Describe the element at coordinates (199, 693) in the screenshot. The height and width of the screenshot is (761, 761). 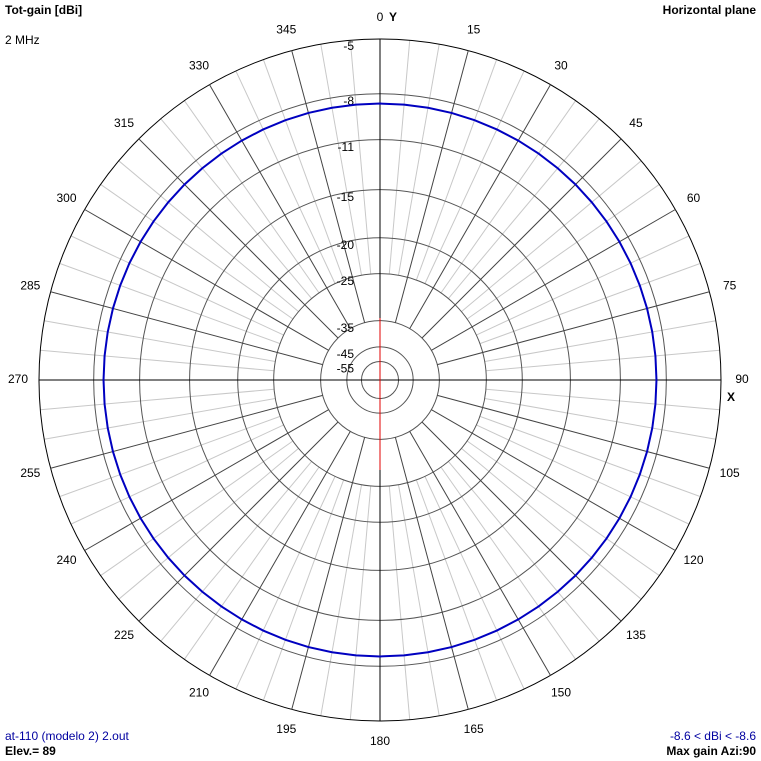
I see `theta-tick-label: 210` at that location.